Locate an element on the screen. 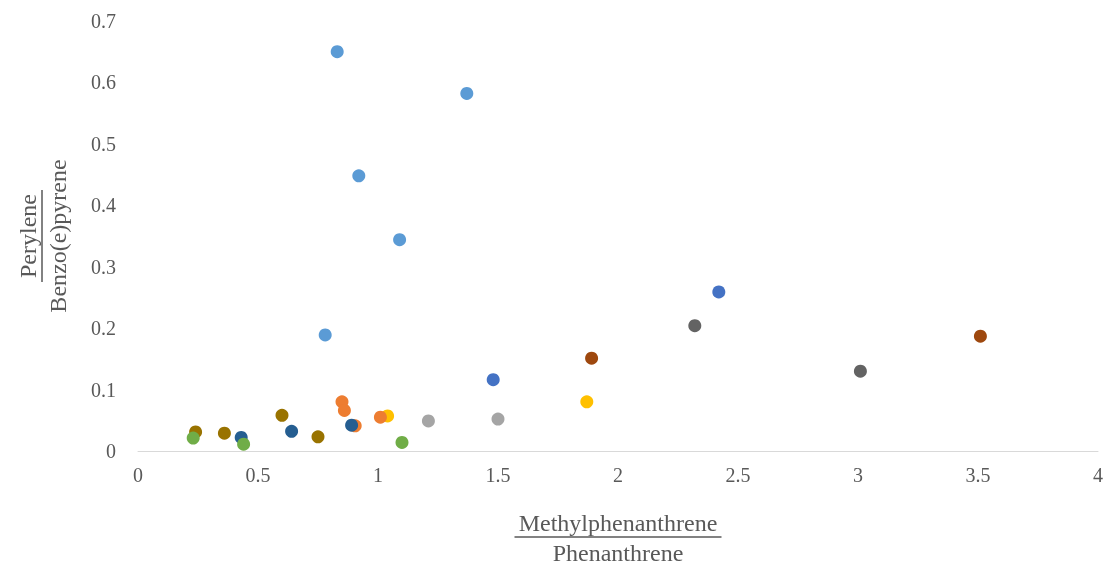 Image resolution: width=1111 pixels, height=569 pixels. x-axis-title: Methylphenanthrene Phenanthrene is located at coordinates (618, 538).